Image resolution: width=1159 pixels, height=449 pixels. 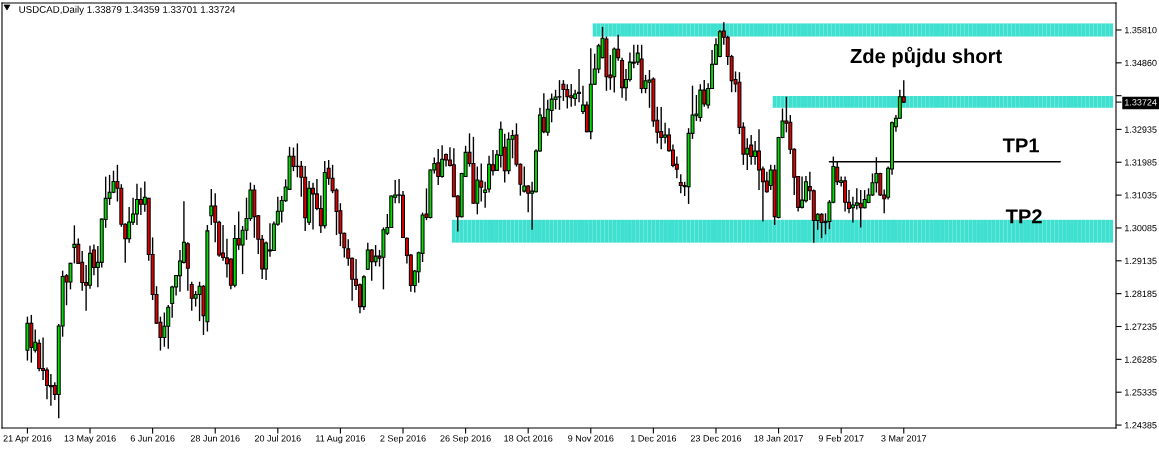 What do you see at coordinates (1141, 129) in the screenshot?
I see `y-tick-label: 1.32935` at bounding box center [1141, 129].